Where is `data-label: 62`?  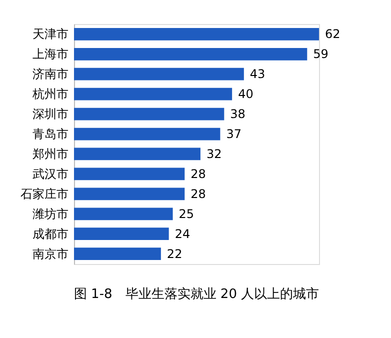 data-label: 62 is located at coordinates (332, 34).